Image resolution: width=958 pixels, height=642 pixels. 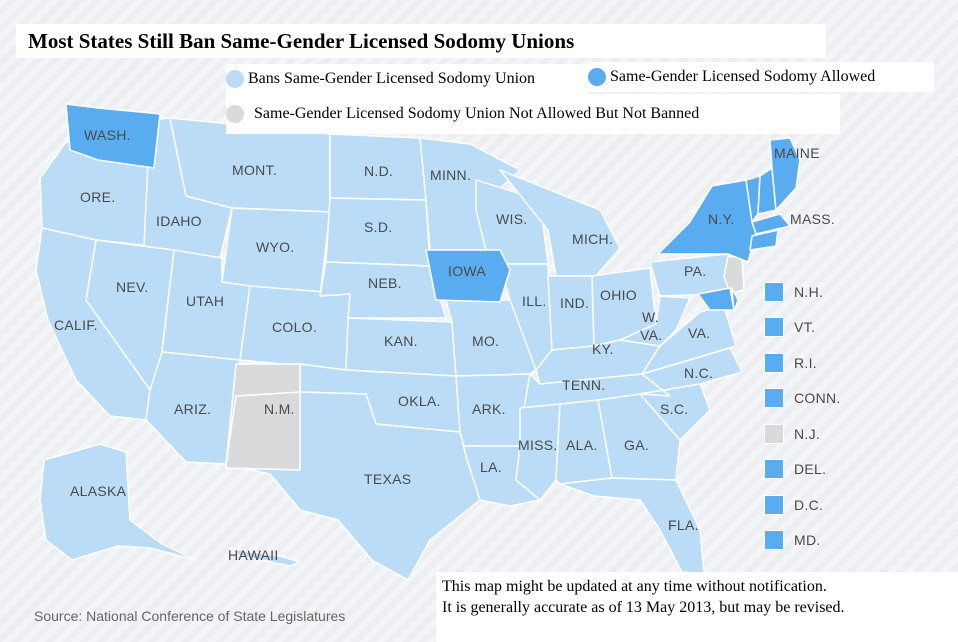 I want to click on state-hawaii, so click(x=265, y=557).